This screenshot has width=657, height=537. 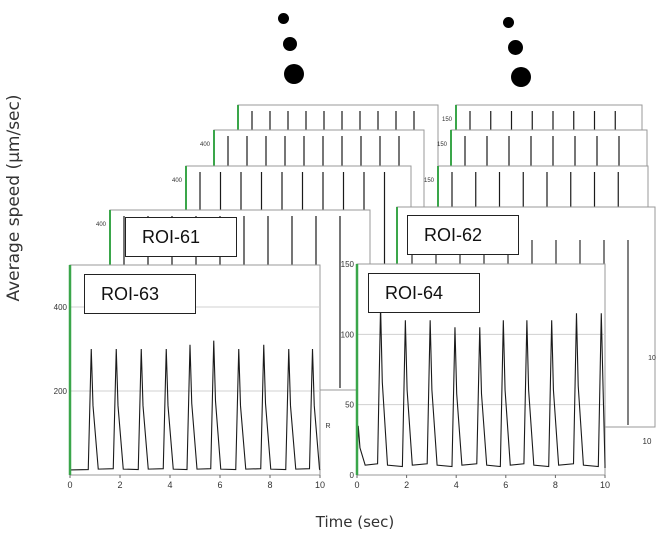 What do you see at coordinates (348, 334) in the screenshot?
I see `y-tick-label: 100` at bounding box center [348, 334].